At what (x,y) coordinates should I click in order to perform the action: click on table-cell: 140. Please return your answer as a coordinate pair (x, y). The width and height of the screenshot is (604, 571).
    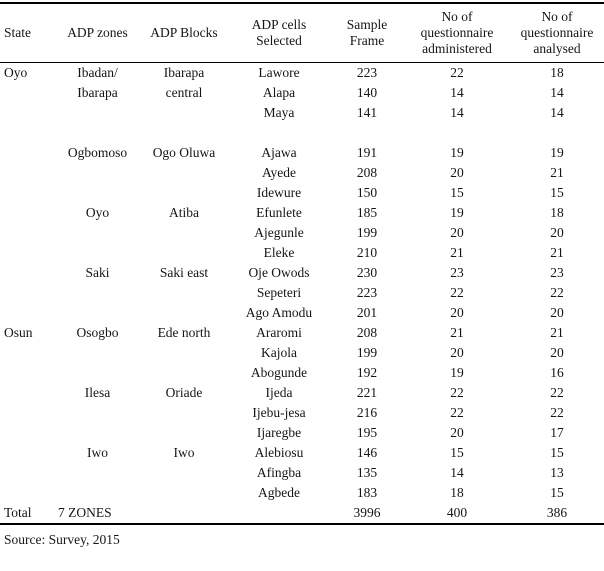
    Looking at the image, I should click on (367, 92).